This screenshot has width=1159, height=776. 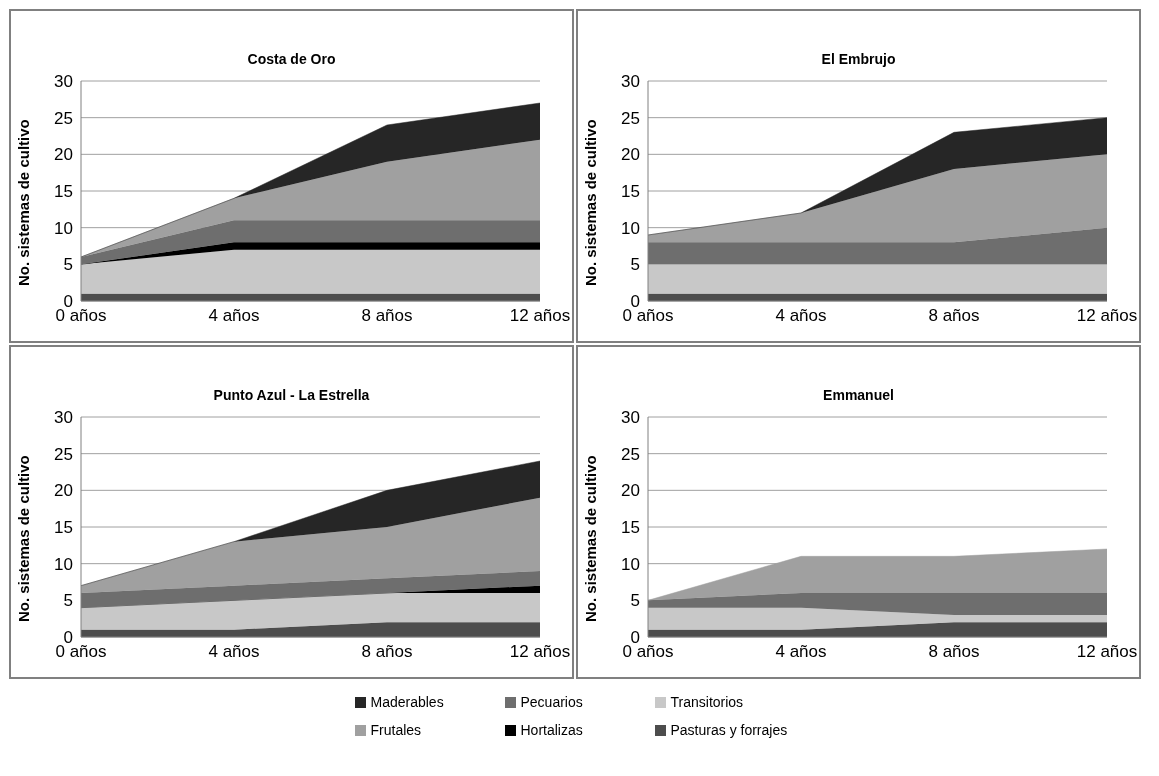 What do you see at coordinates (551, 730) in the screenshot?
I see `legend-label: Hortalizas` at bounding box center [551, 730].